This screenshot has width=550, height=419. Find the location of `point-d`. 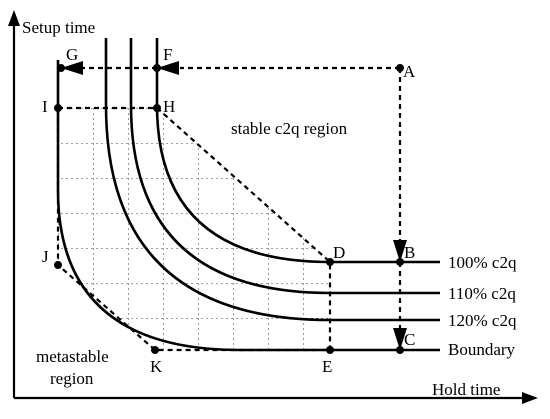

point-d is located at coordinates (330, 262).